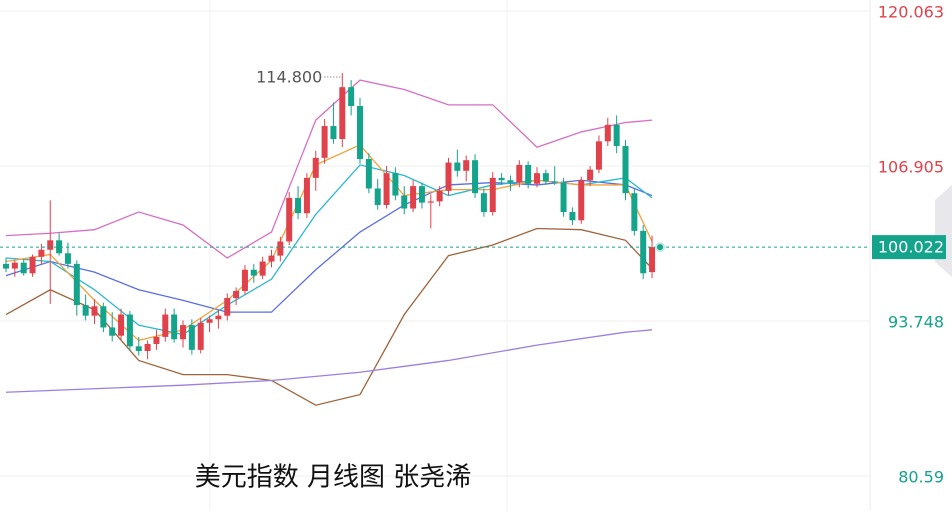 This screenshot has width=952, height=515. What do you see at coordinates (911, 167) in the screenshot?
I see `y-tick-label: 106.905` at bounding box center [911, 167].